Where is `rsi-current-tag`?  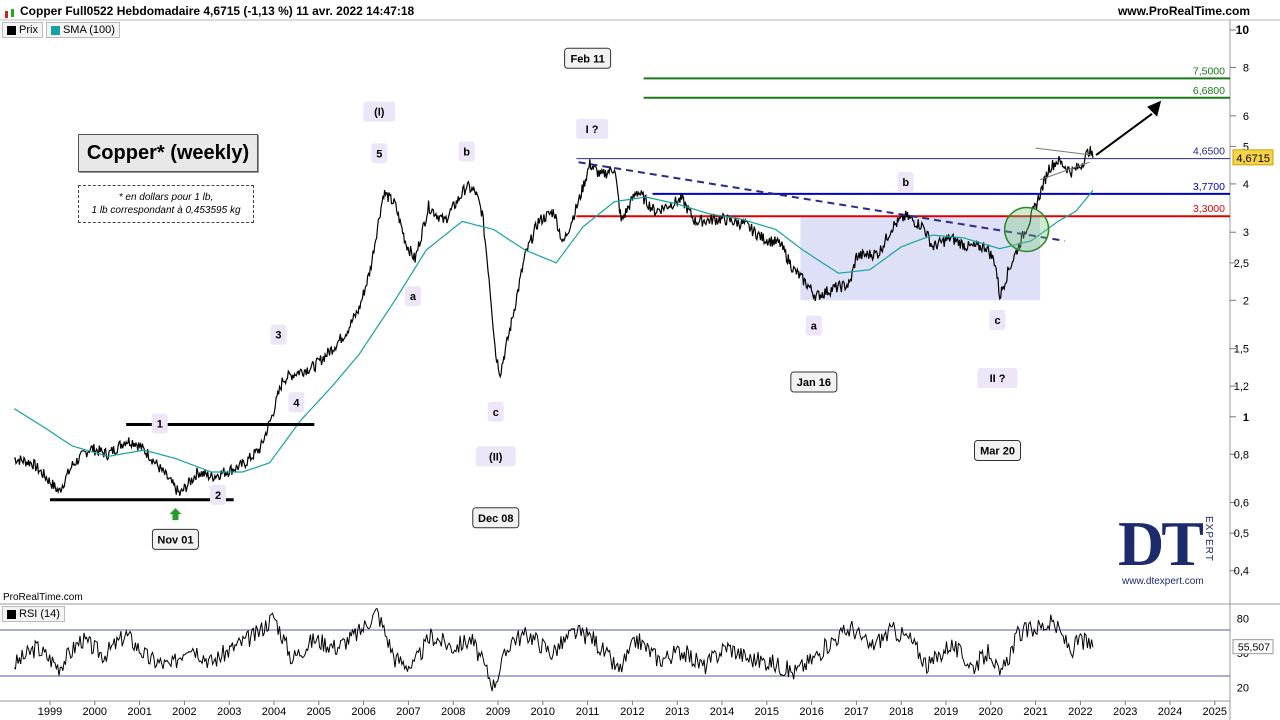
rsi-current-tag is located at coordinates (1253, 647).